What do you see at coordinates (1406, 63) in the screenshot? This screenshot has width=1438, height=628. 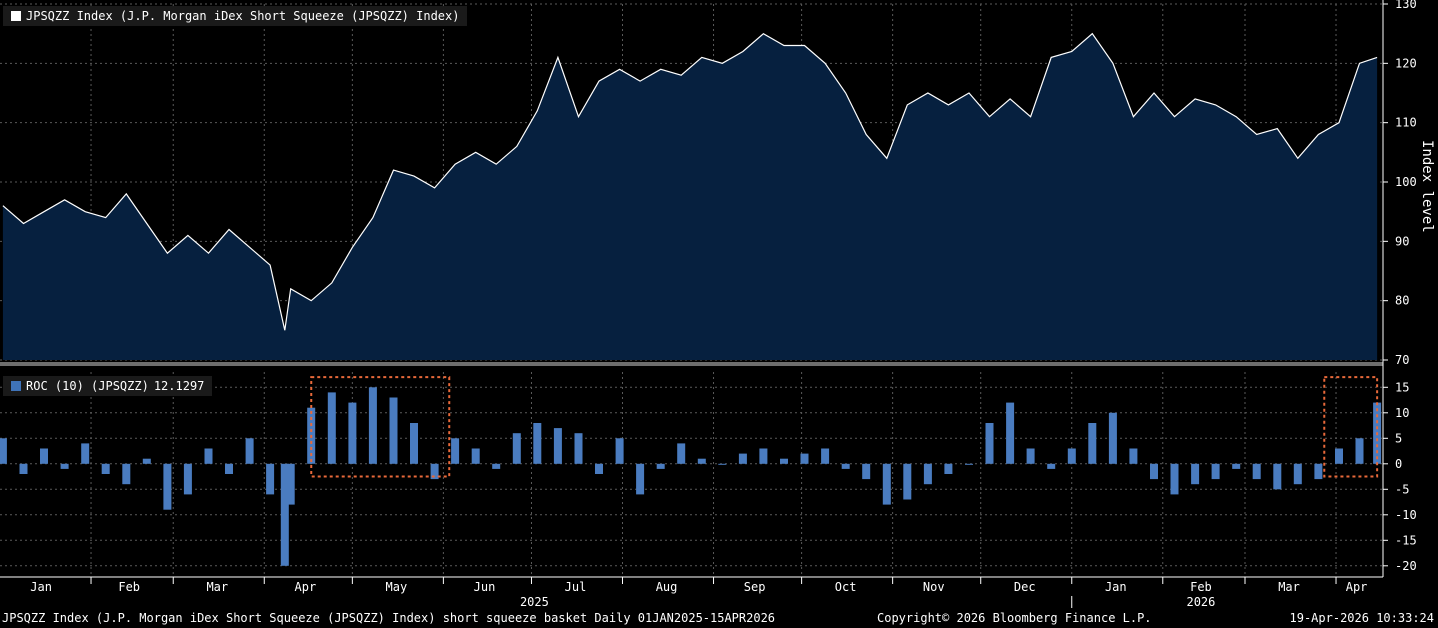 I see `top-ytick-label: 120` at bounding box center [1406, 63].